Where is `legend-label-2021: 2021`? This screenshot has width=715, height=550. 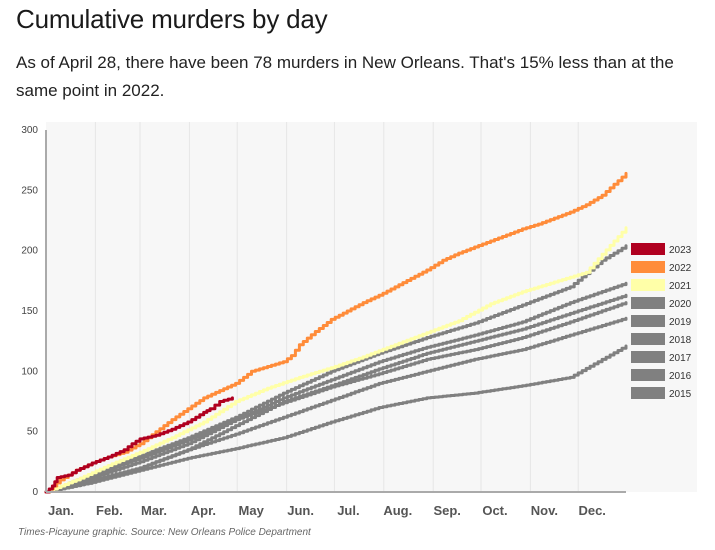 legend-label-2021: 2021 is located at coordinates (680, 286).